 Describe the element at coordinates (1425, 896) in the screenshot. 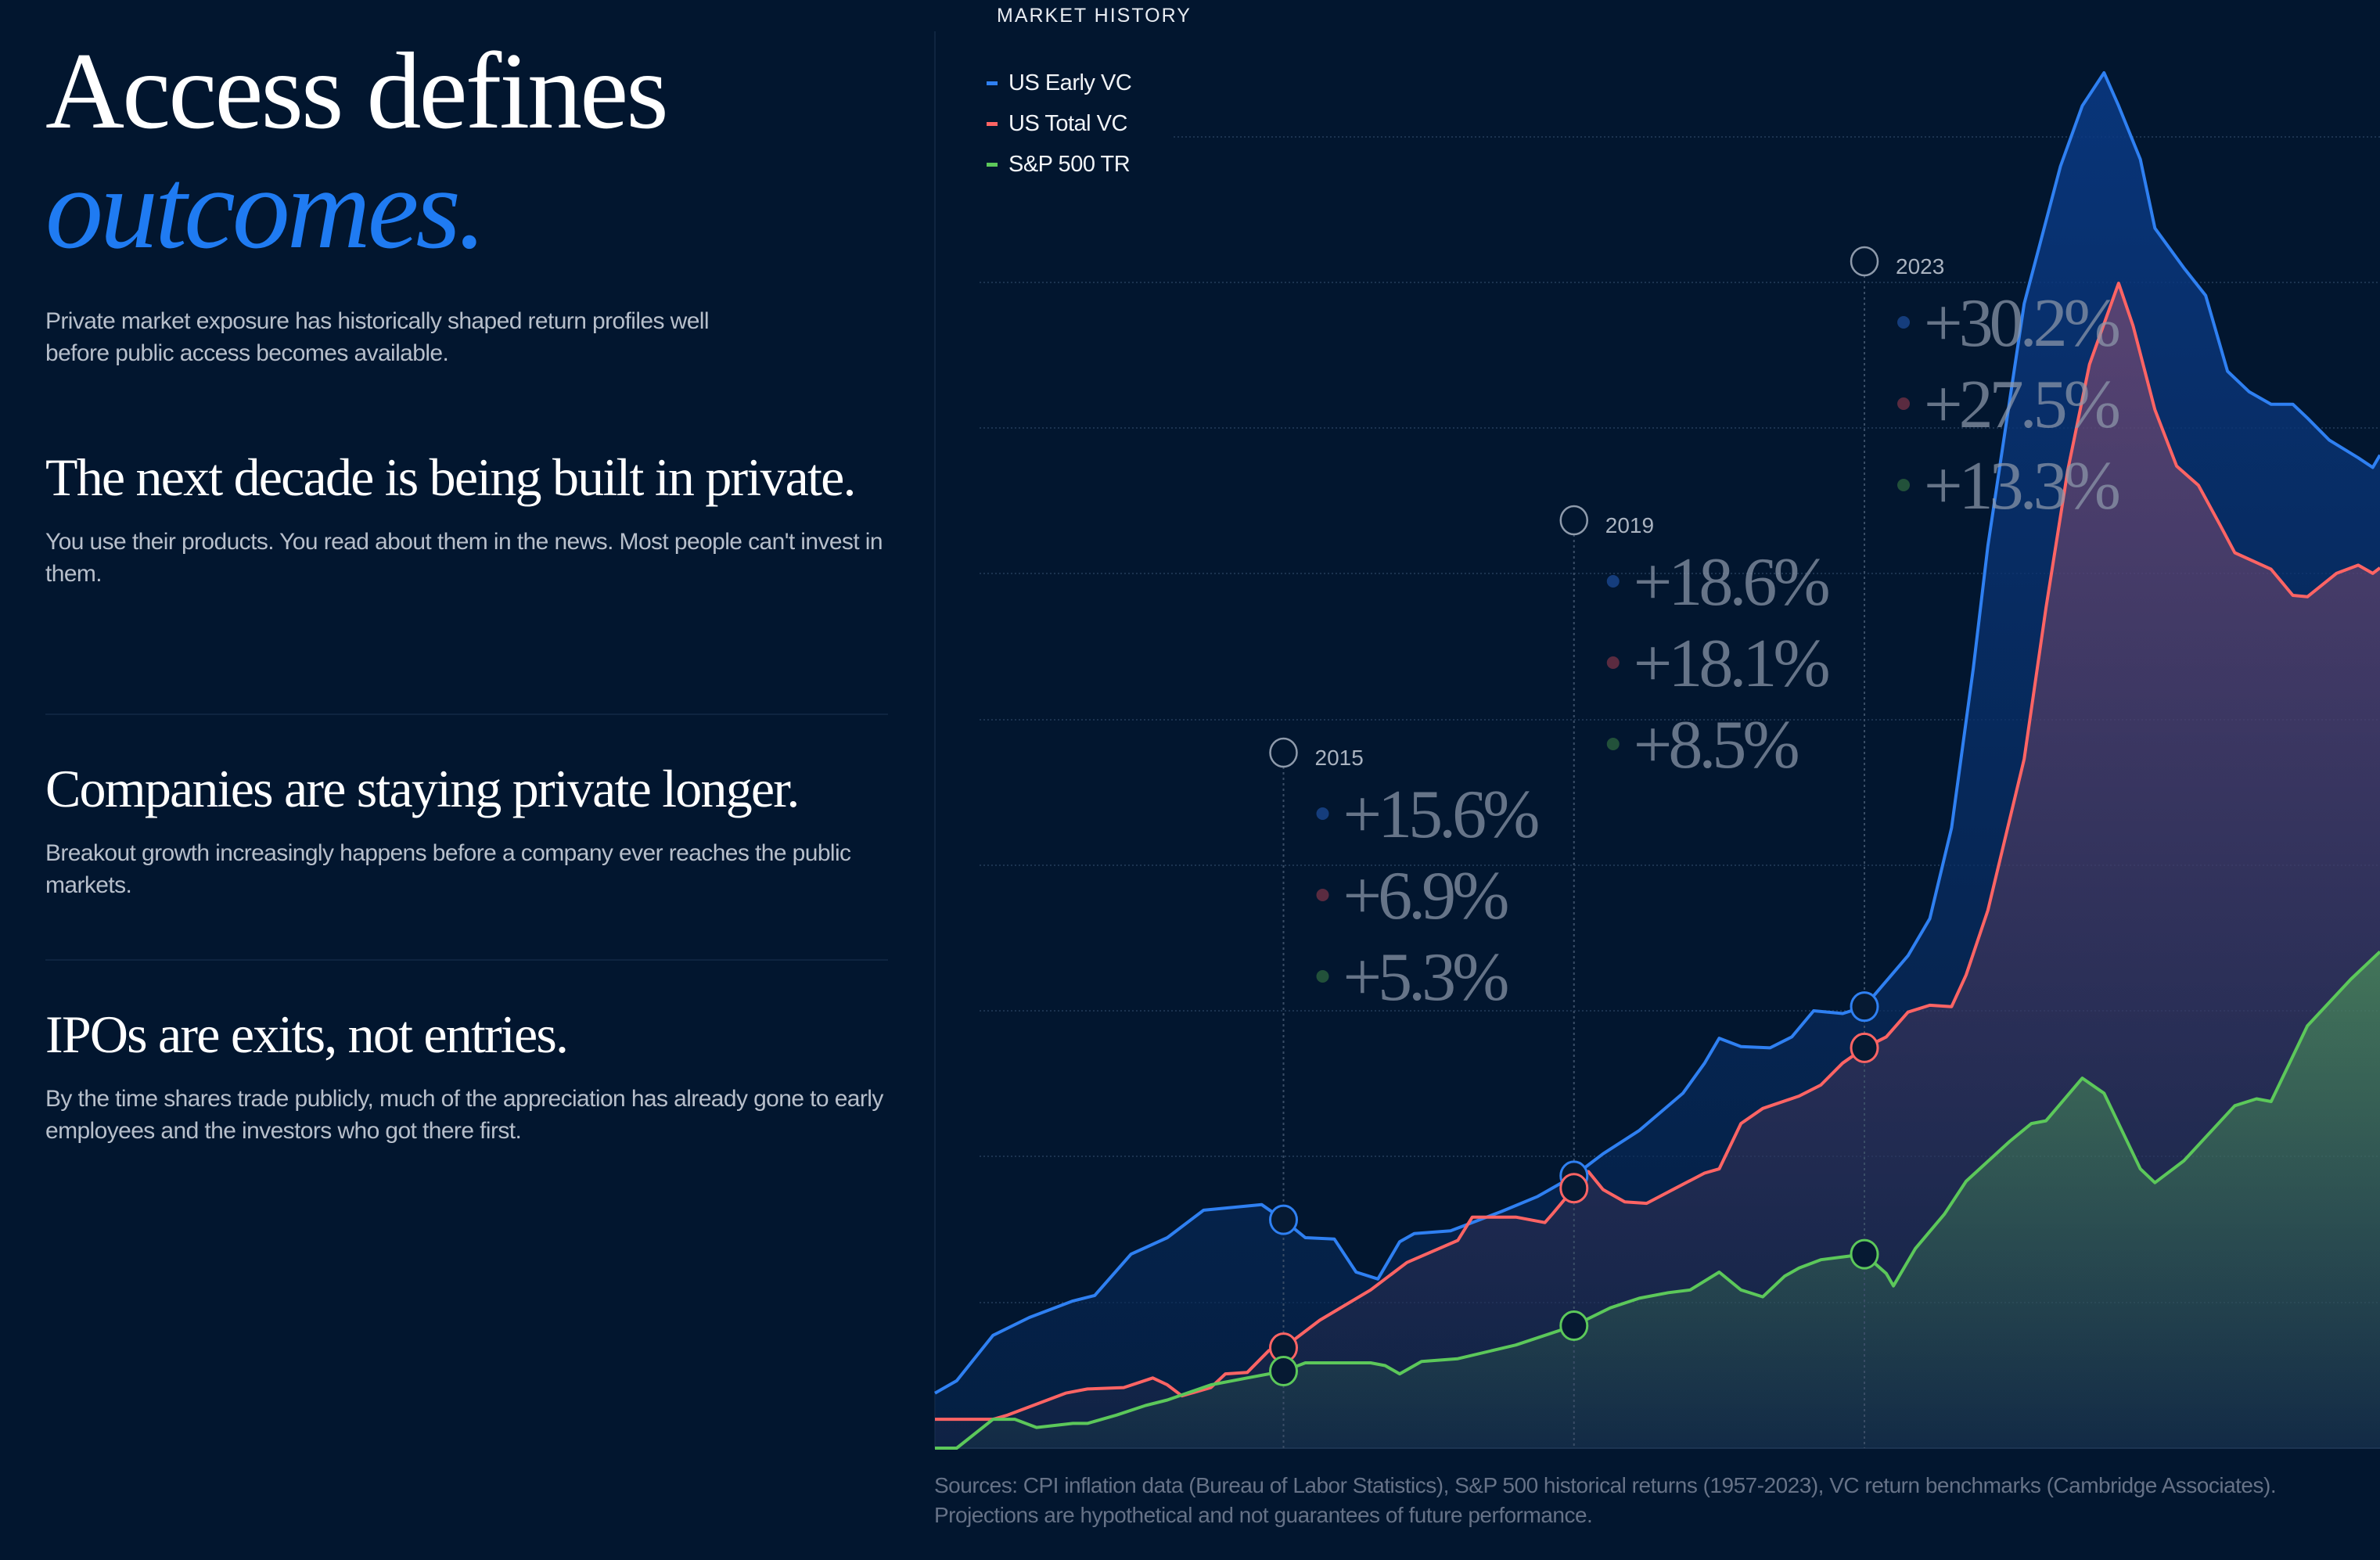

I see `return-value-us-total-vc: +6.9%` at that location.